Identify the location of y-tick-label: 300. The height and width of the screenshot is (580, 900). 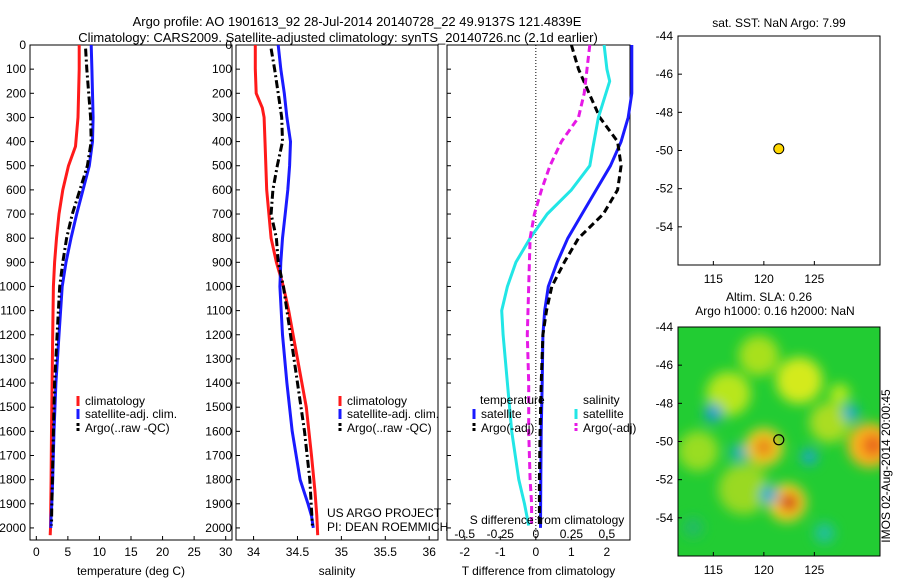
(16, 117).